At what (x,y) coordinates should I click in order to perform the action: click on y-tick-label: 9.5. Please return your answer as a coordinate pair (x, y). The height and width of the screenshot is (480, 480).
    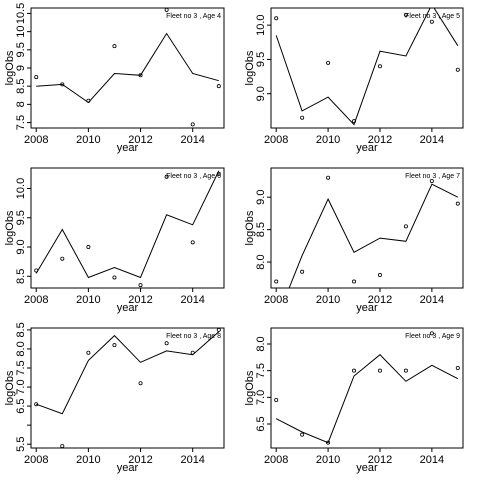
    Looking at the image, I should click on (261, 59).